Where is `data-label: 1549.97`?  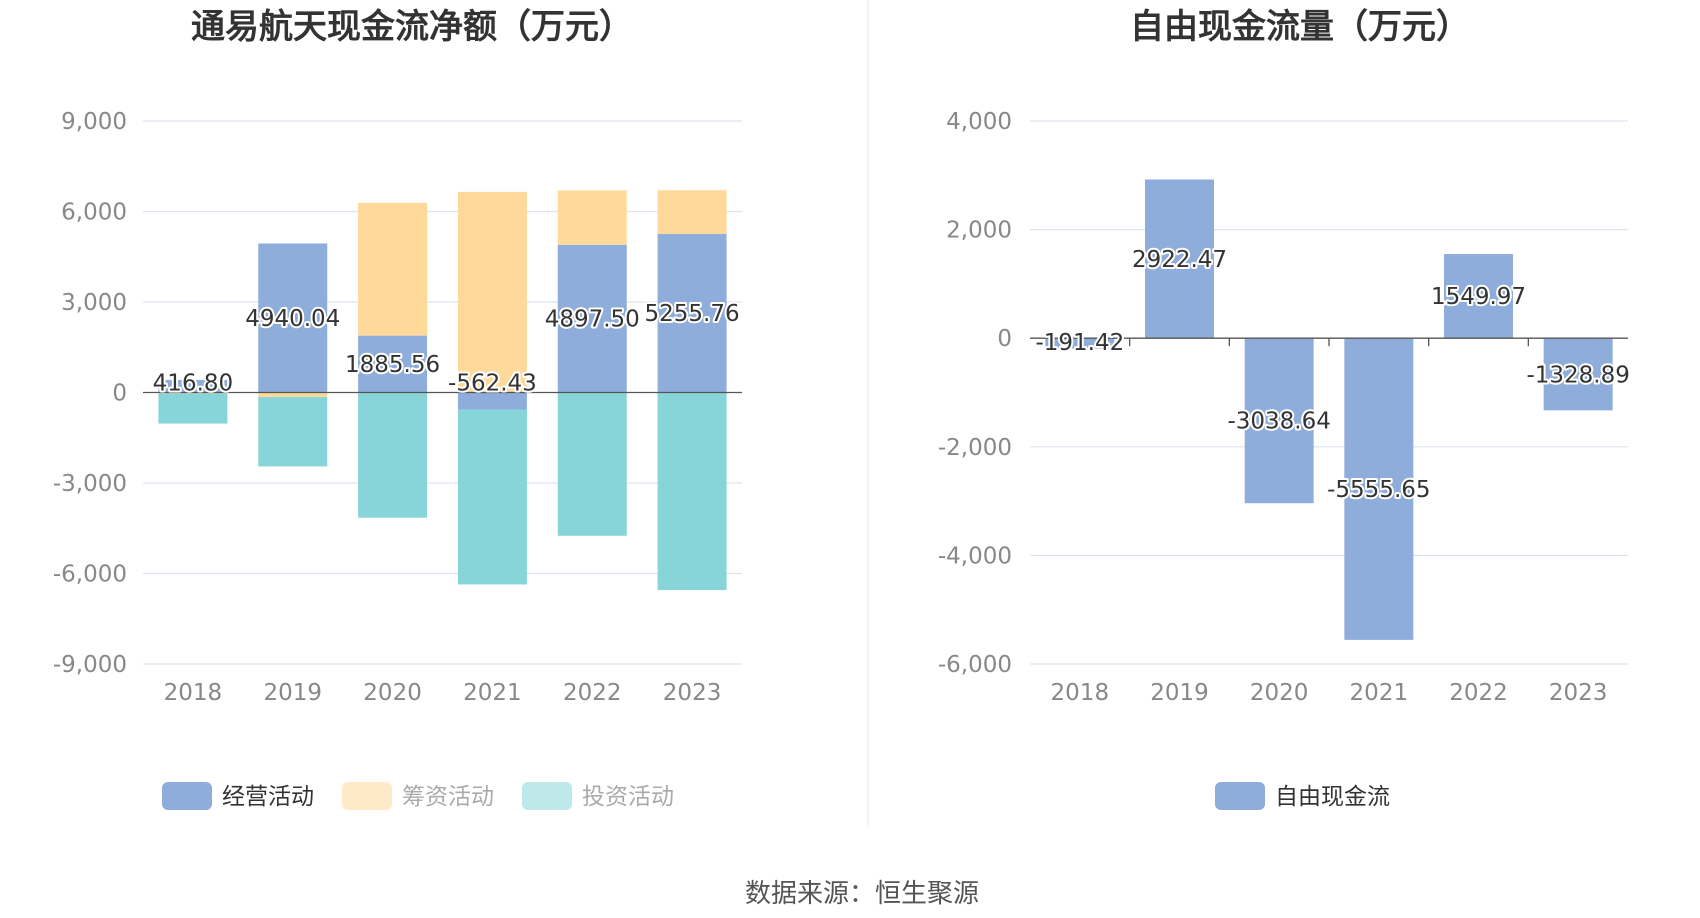
data-label: 1549.97 is located at coordinates (1478, 297).